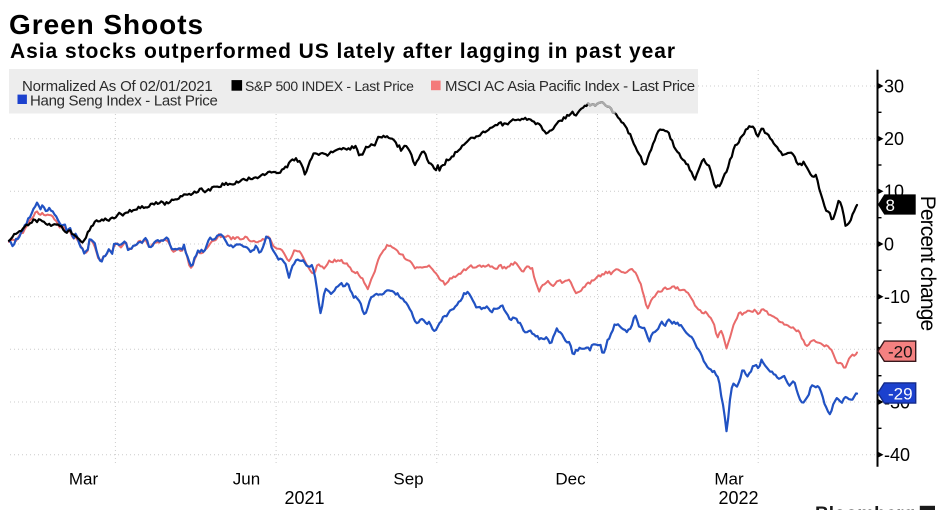 The image size is (943, 510). Describe the element at coordinates (865, 507) in the screenshot. I see `svg-text: Bloomberg` at that location.